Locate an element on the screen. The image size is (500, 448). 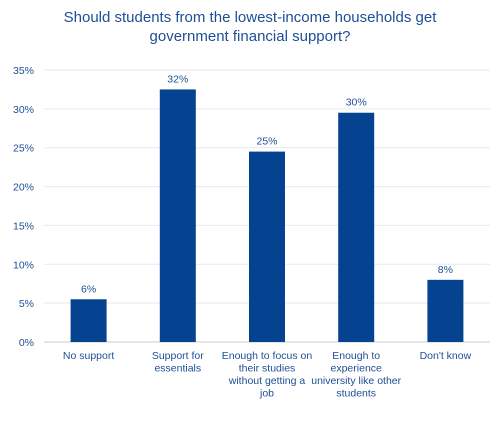
y-tick-label: 5% is located at coordinates (26, 304).